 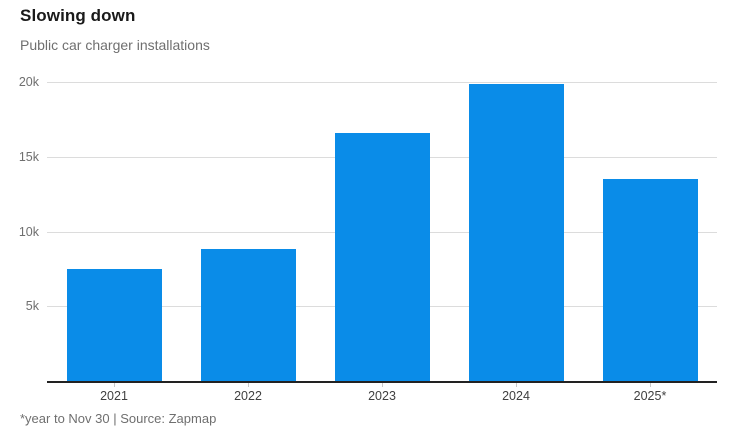 I want to click on x-axis-tick-label: 2025*, so click(x=650, y=396).